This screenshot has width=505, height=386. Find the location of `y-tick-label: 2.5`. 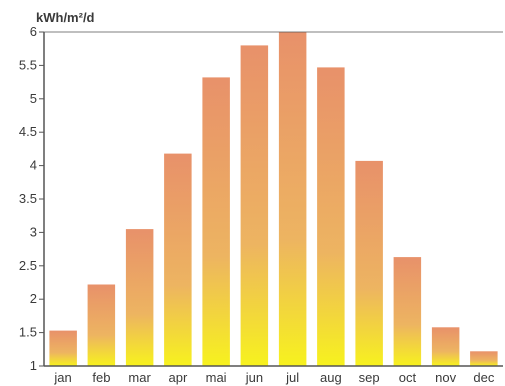

y-tick-label: 2.5 is located at coordinates (28, 265).